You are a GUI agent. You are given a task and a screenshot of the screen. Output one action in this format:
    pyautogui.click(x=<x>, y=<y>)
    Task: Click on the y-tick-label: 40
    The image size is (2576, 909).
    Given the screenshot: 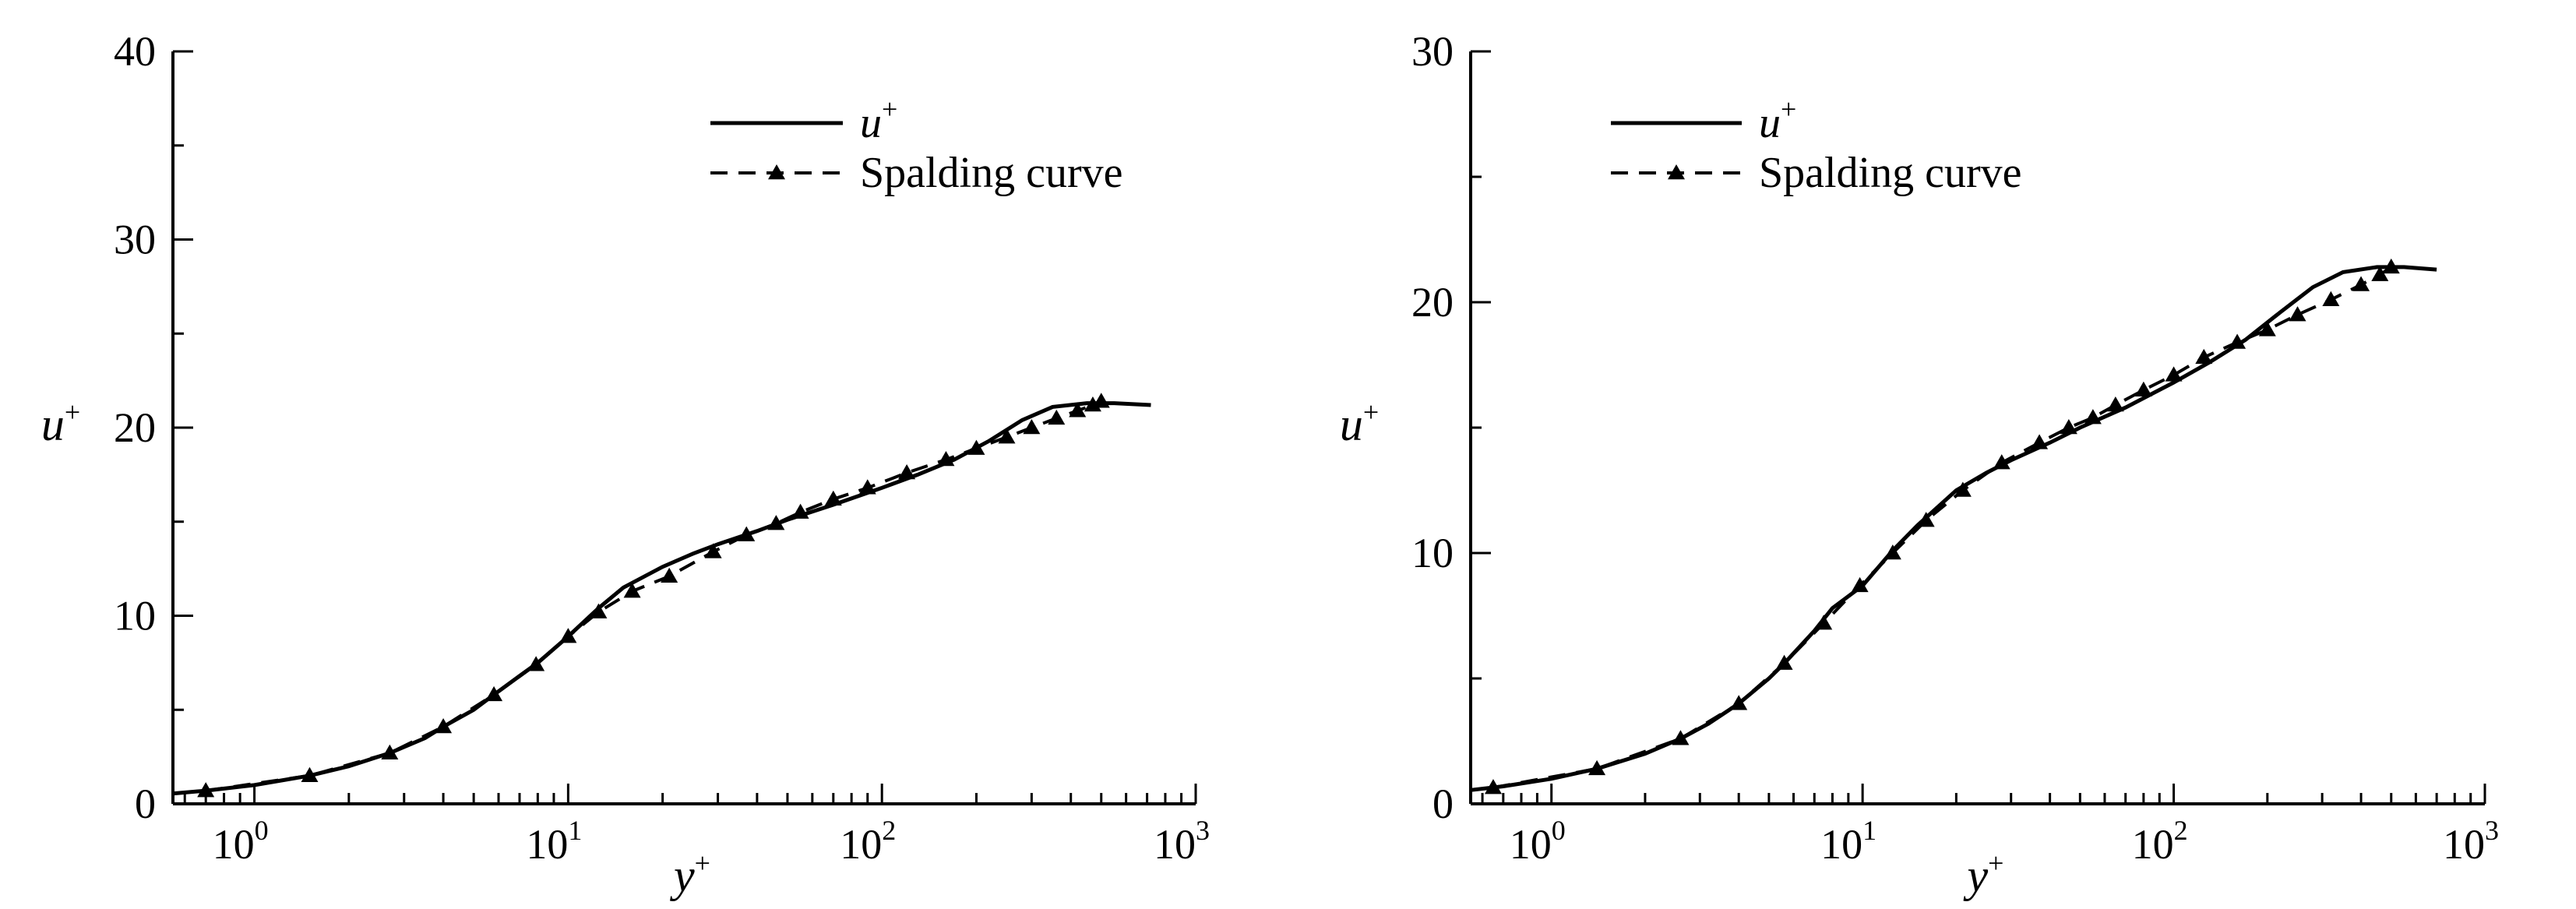 What is the action you would take?
    pyautogui.click(x=135, y=52)
    